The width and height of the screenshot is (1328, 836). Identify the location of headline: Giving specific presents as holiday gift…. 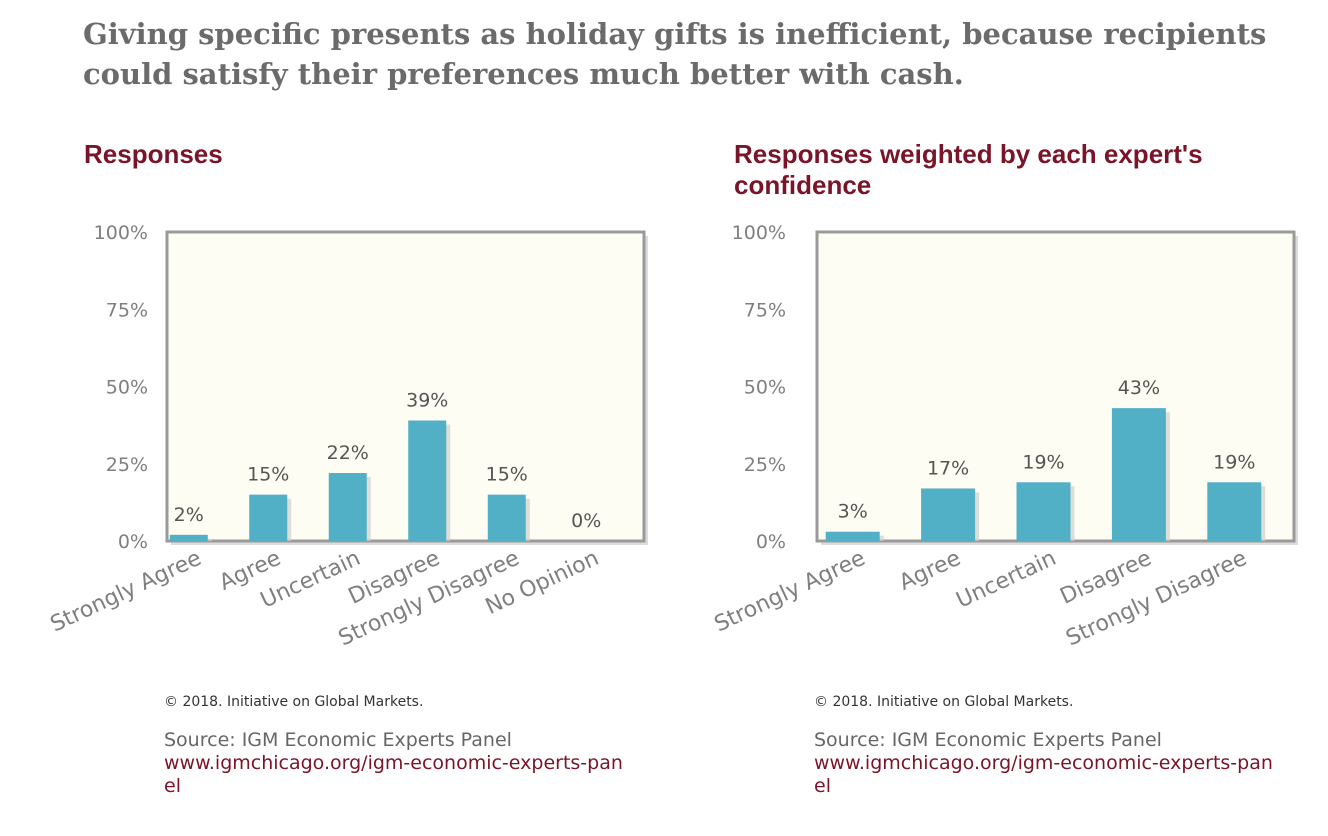
(675, 54).